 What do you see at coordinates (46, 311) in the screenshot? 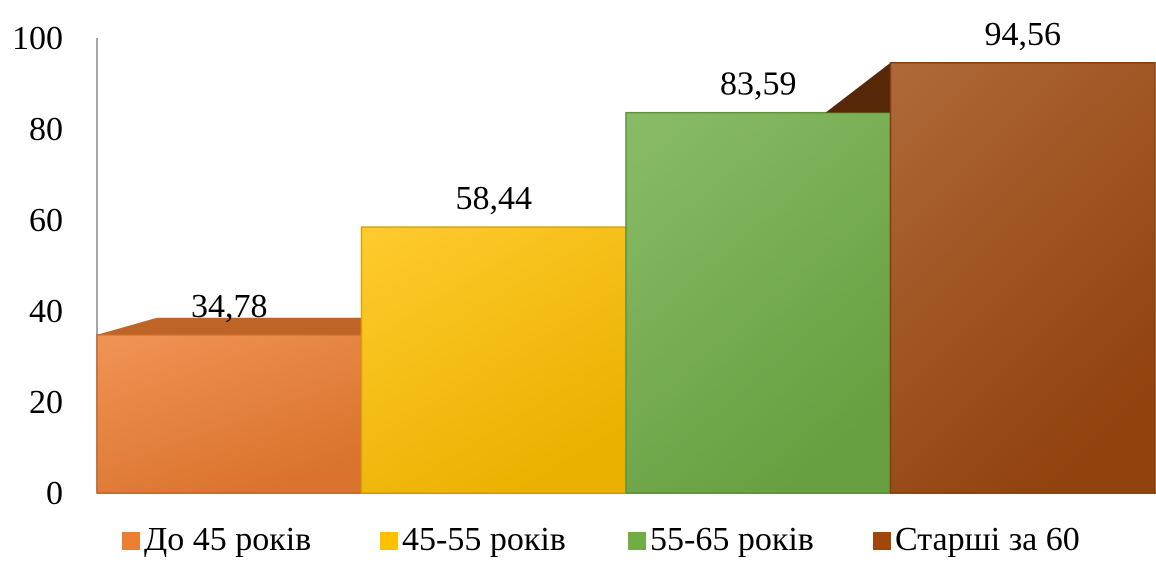
I see `y-tick-label: 40` at bounding box center [46, 311].